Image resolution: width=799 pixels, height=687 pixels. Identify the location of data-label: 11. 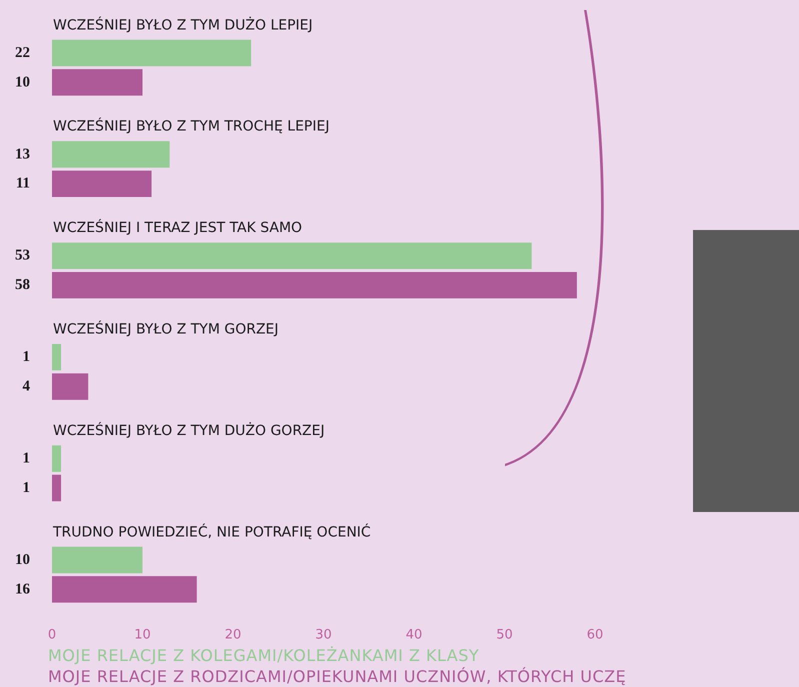
(23, 184).